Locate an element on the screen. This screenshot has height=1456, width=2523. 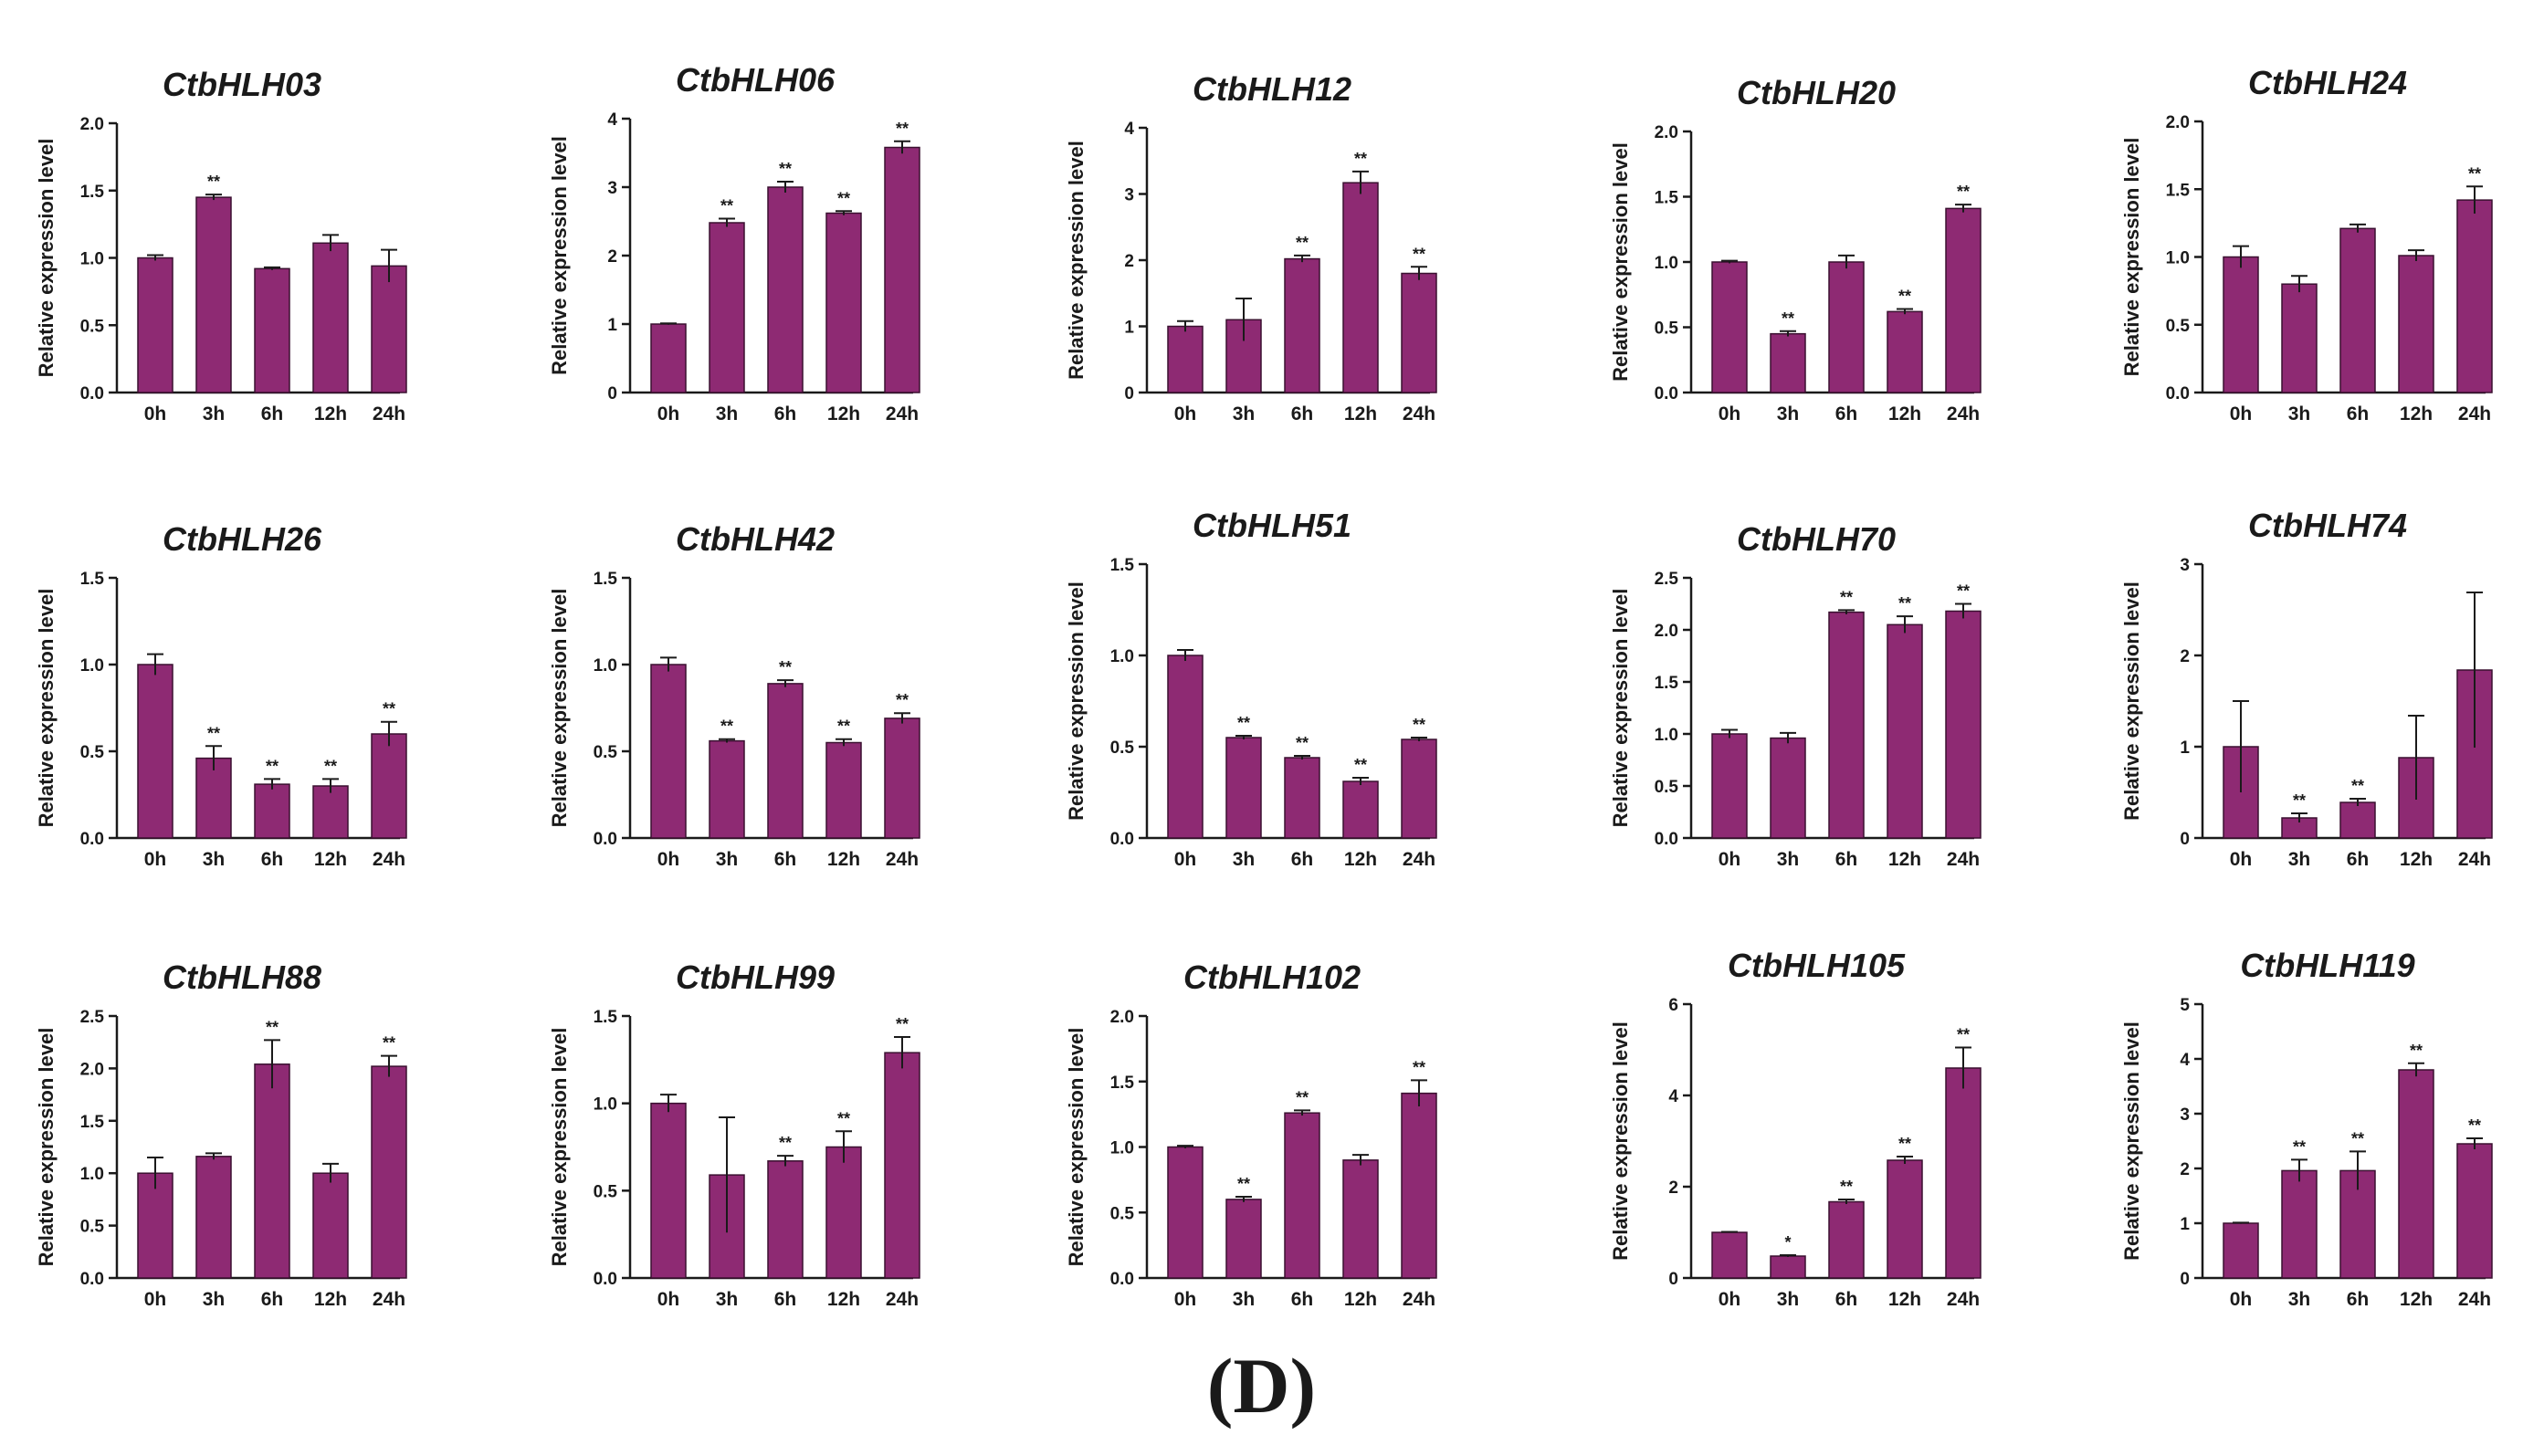
y-tick-label: 3 is located at coordinates (612, 188).